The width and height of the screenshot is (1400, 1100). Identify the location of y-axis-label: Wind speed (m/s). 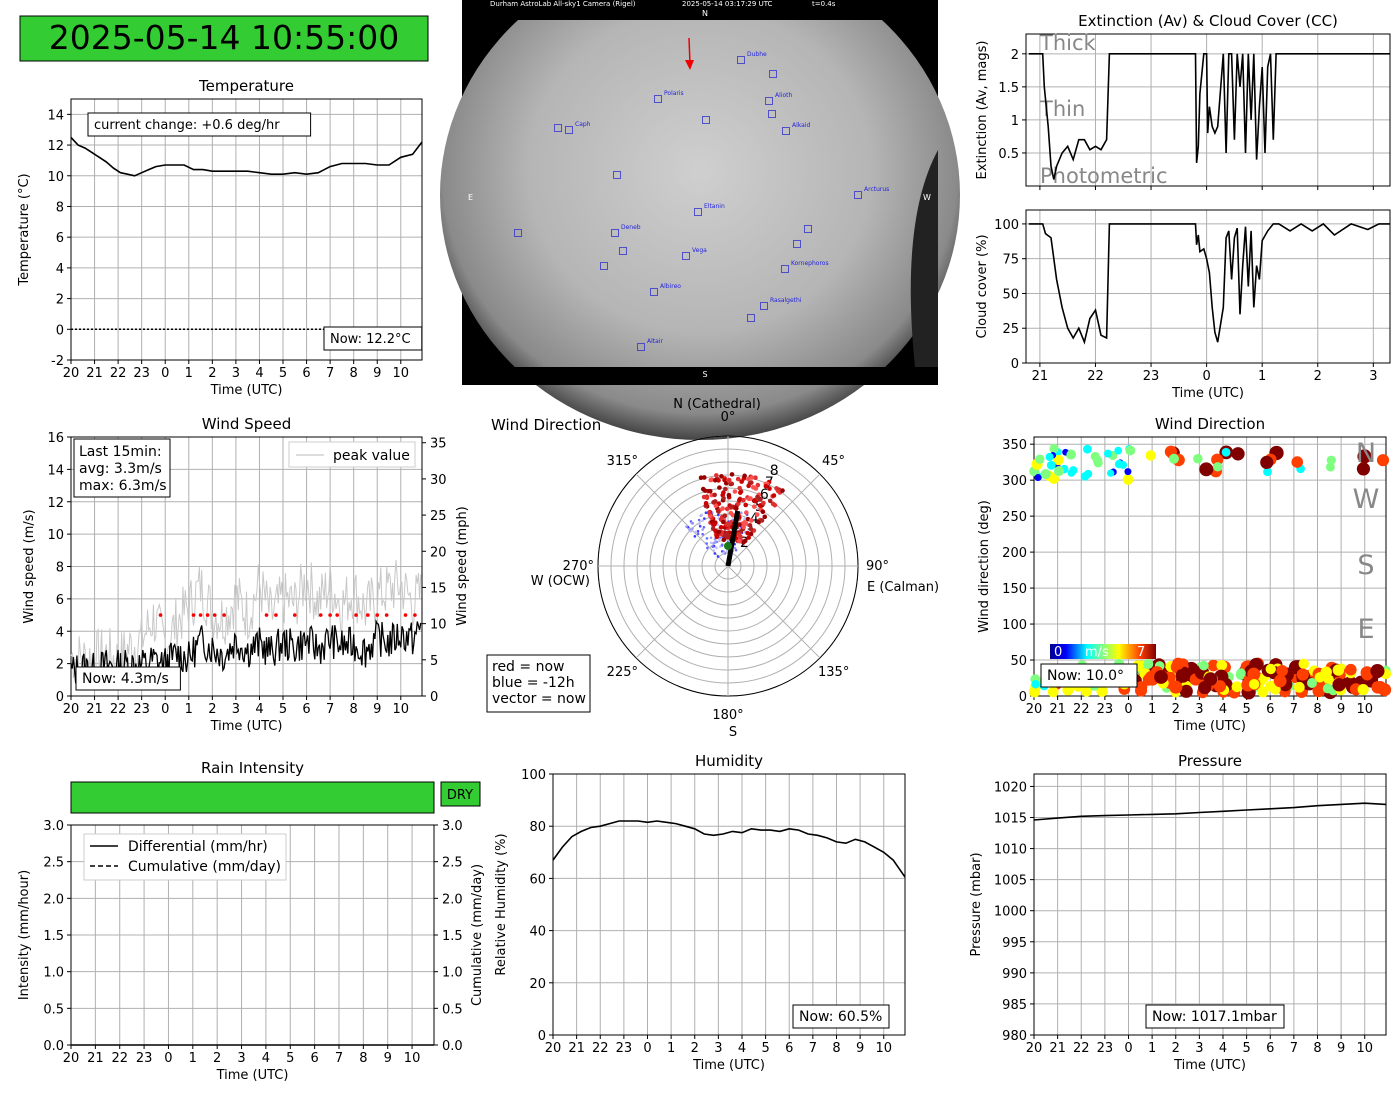
(29, 566).